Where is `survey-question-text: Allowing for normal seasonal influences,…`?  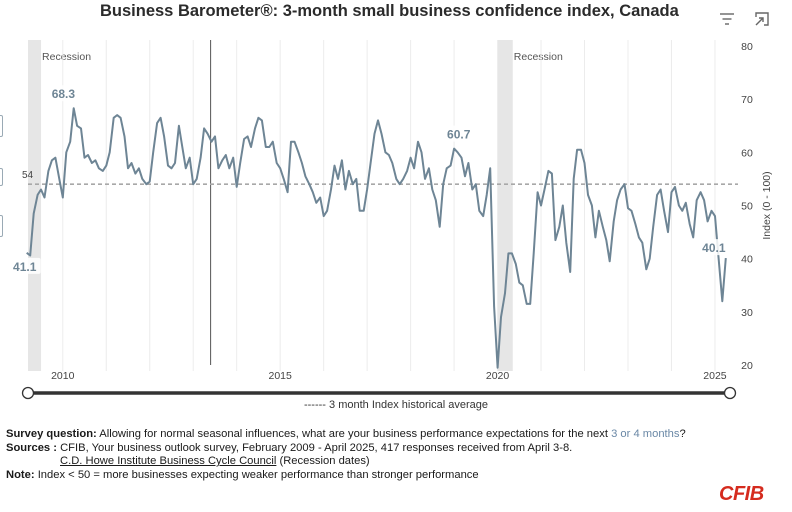
survey-question-text: Allowing for normal seasonal influences,… is located at coordinates (353, 434).